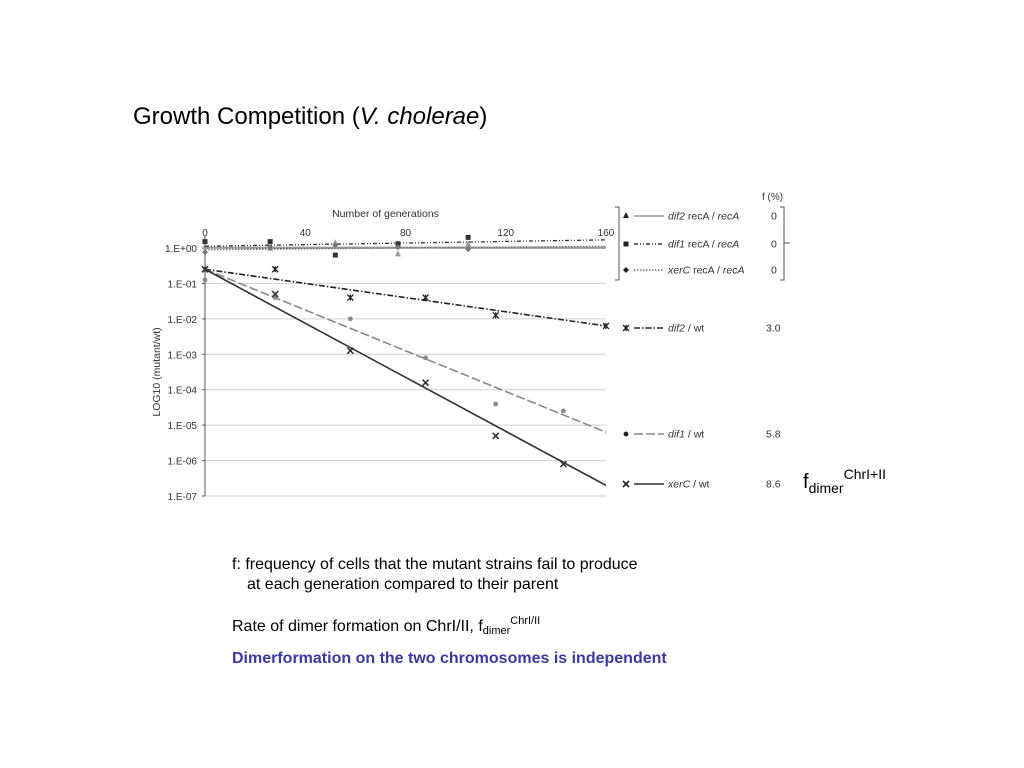 This screenshot has height=768, width=1024. What do you see at coordinates (617, 243) in the screenshot?
I see `legend-bracket` at bounding box center [617, 243].